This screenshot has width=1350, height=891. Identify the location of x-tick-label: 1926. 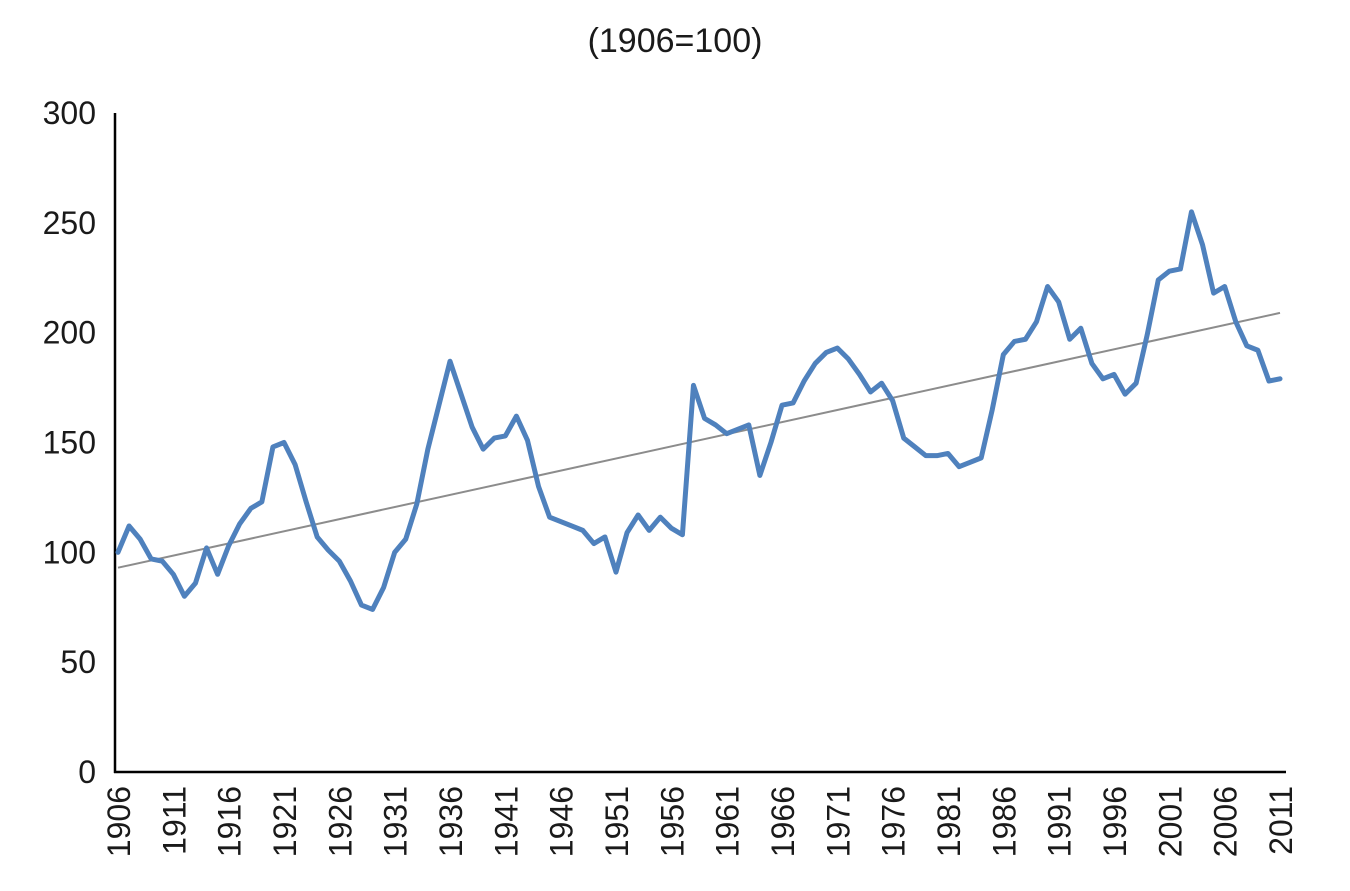
(340, 821).